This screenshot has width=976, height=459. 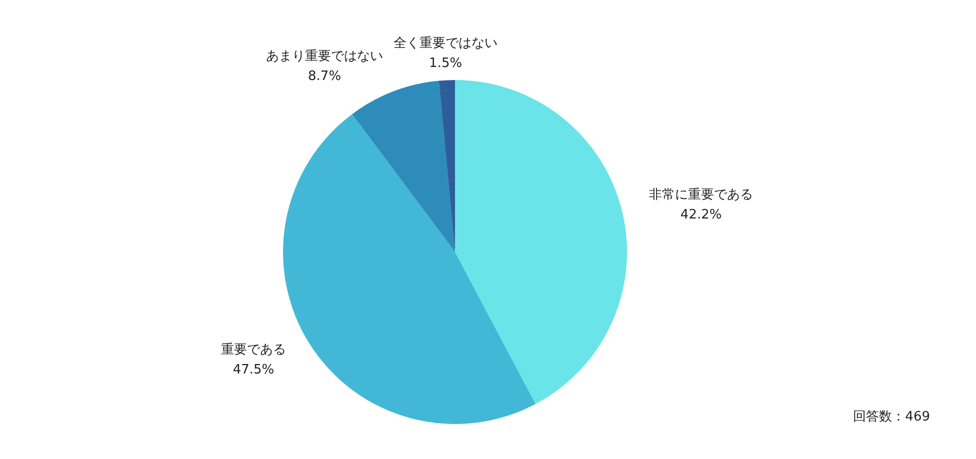 I want to click on data-label: 47.5%, so click(x=253, y=370).